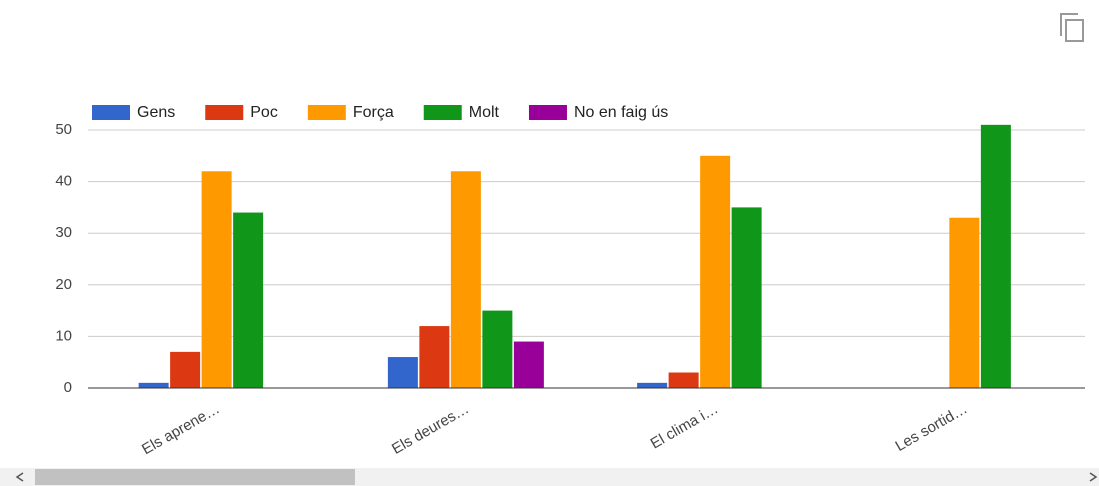 This screenshot has width=1099, height=486. I want to click on copy-icon-front, so click(1074, 30).